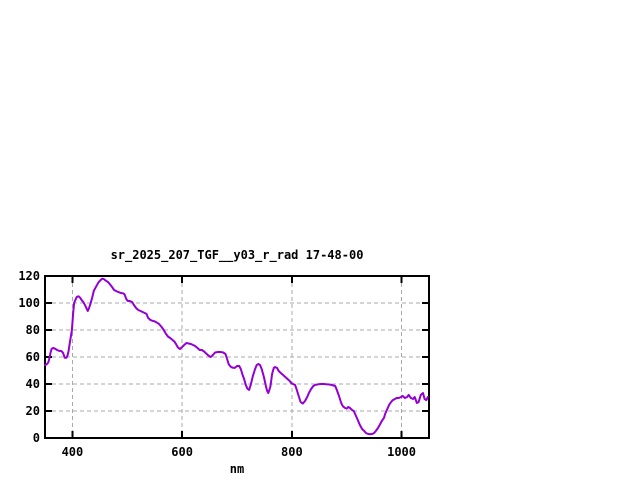 The height and width of the screenshot is (480, 640). Describe the element at coordinates (182, 452) in the screenshot. I see `x-tick-label: 600` at that location.